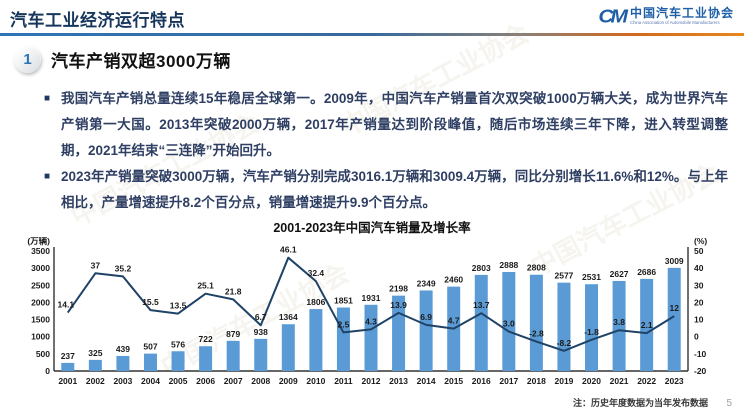 The height and width of the screenshot is (416, 744). What do you see at coordinates (729, 403) in the screenshot?
I see `page-number: 5` at bounding box center [729, 403].